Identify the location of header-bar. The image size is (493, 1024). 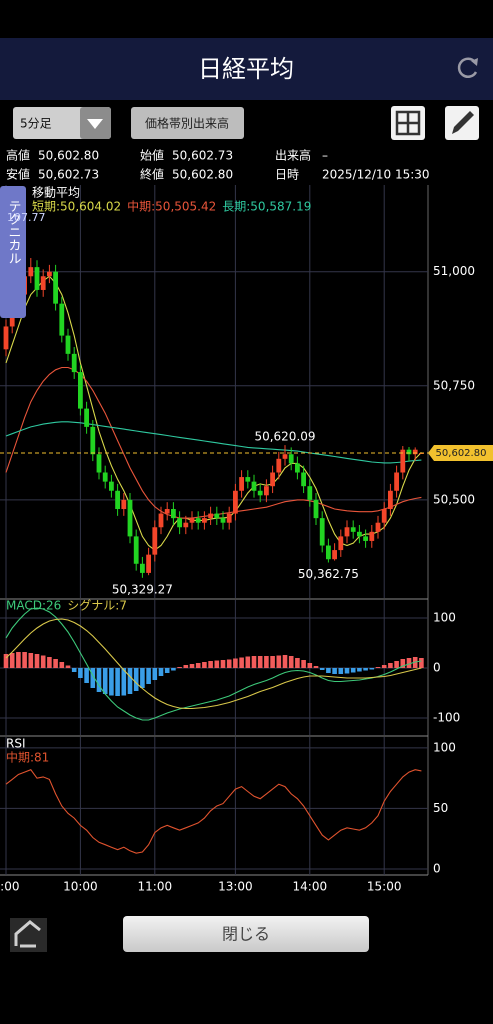
(246, 69).